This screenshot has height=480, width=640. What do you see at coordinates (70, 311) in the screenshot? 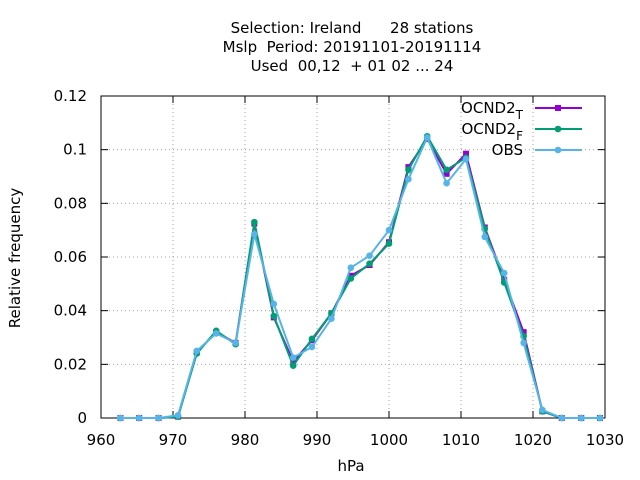
I see `y-tick-label: 0.04` at bounding box center [70, 311].